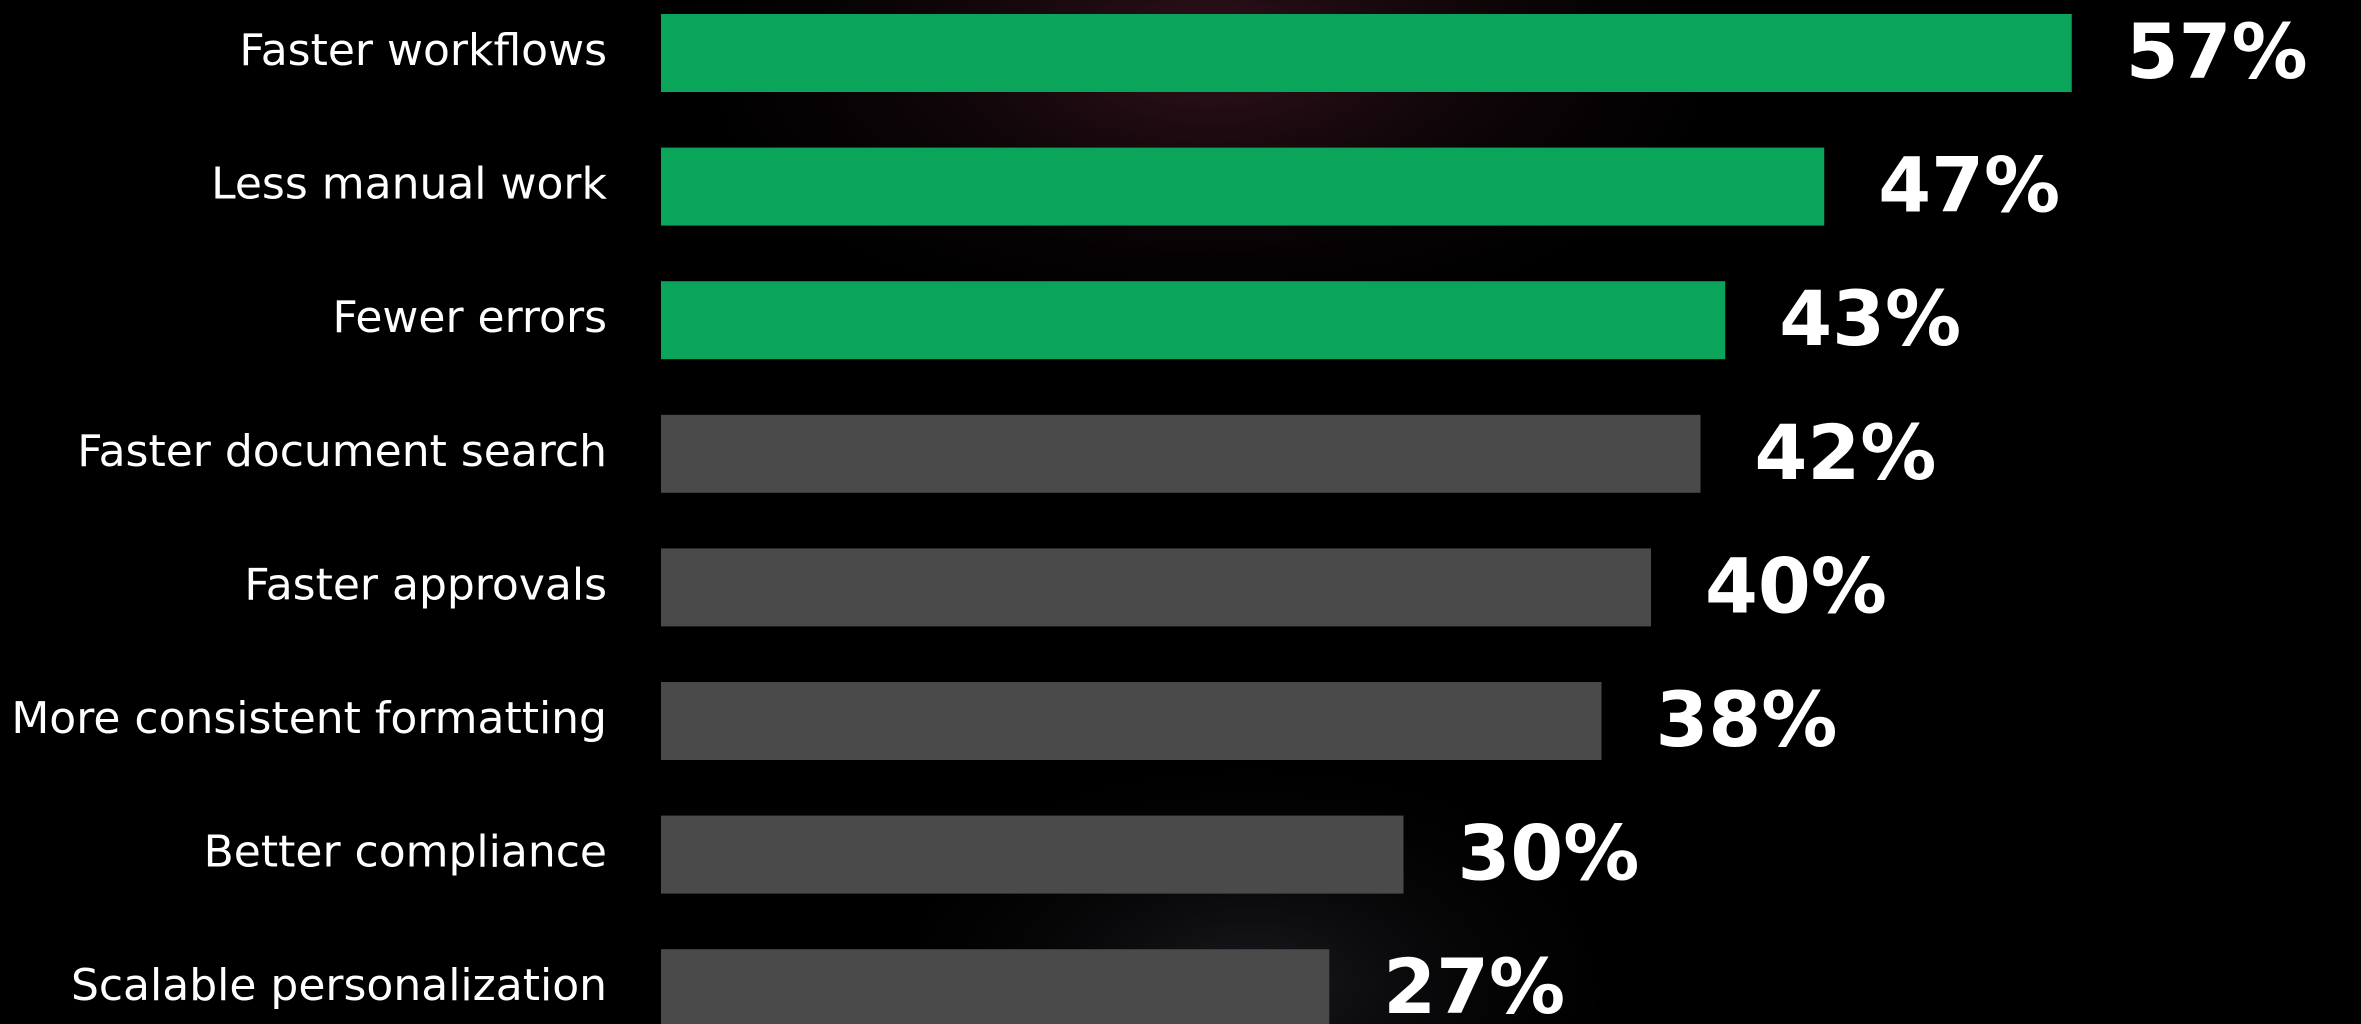  I want to click on value-label: 57%, so click(2217, 51).